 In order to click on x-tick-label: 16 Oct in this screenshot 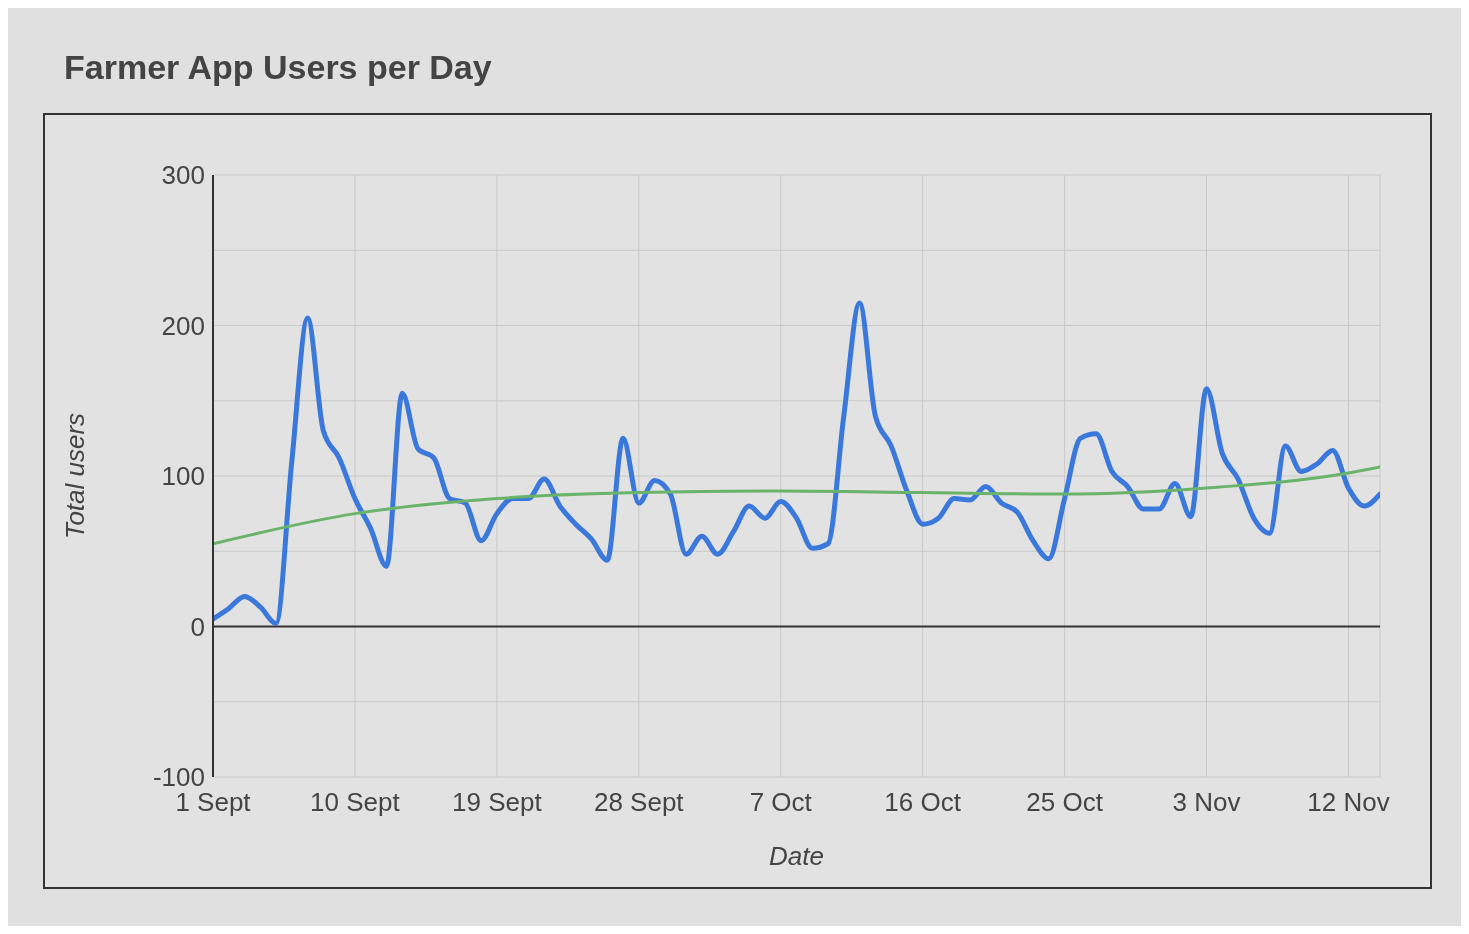, I will do `click(923, 802)`.